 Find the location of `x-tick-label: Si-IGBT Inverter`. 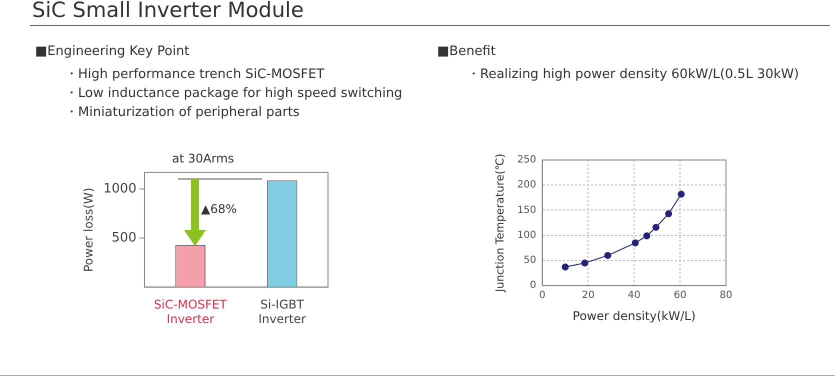

x-tick-label: Si-IGBT Inverter is located at coordinates (282, 312).